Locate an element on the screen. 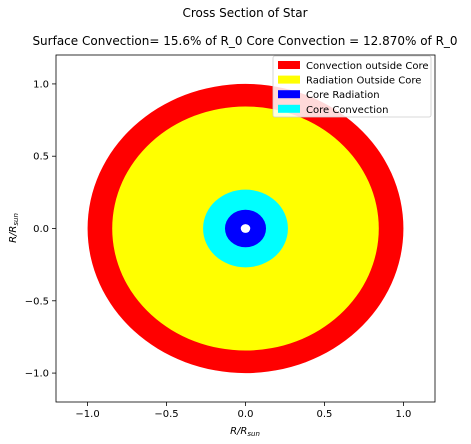 This screenshot has width=471, height=444. legend-label: Core Convection is located at coordinates (347, 110).